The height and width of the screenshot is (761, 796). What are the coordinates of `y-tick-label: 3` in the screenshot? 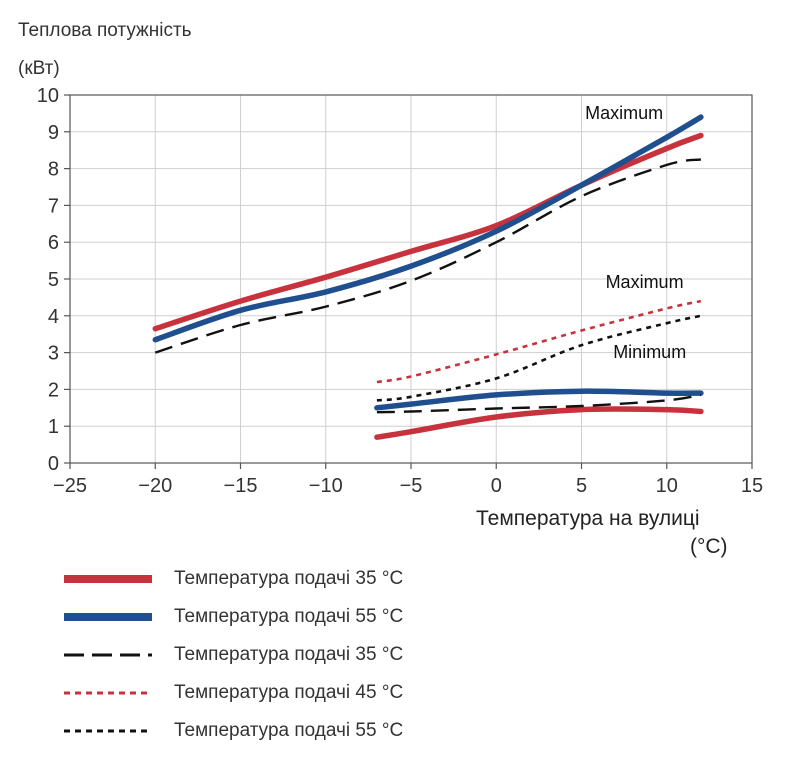 It's located at (53, 354).